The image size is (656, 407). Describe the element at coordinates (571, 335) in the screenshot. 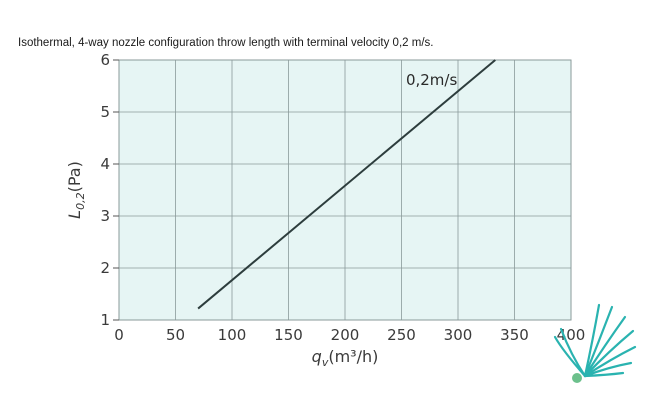

I see `x-tick-label: 400` at that location.